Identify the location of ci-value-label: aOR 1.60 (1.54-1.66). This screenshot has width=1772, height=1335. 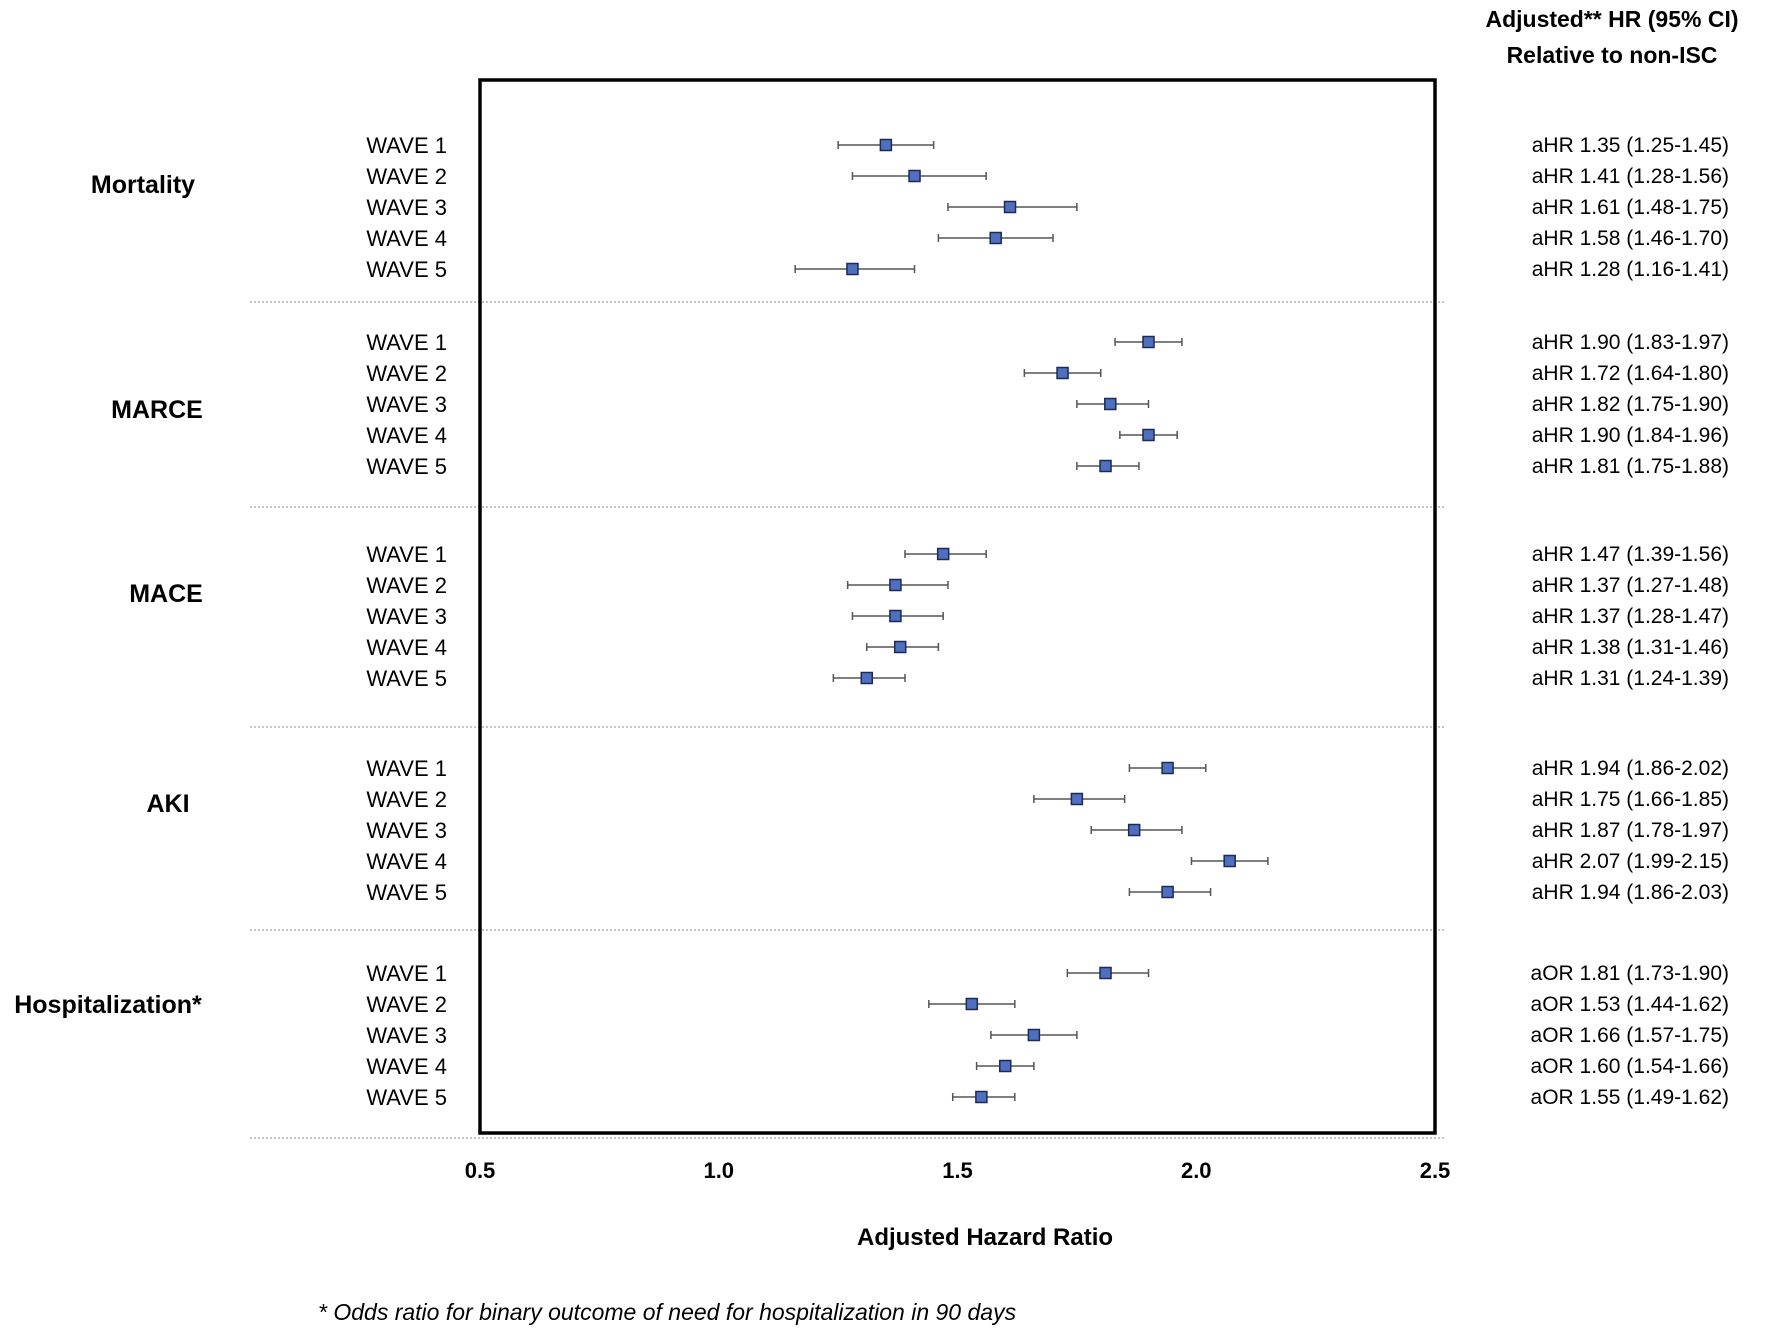
(1630, 1066).